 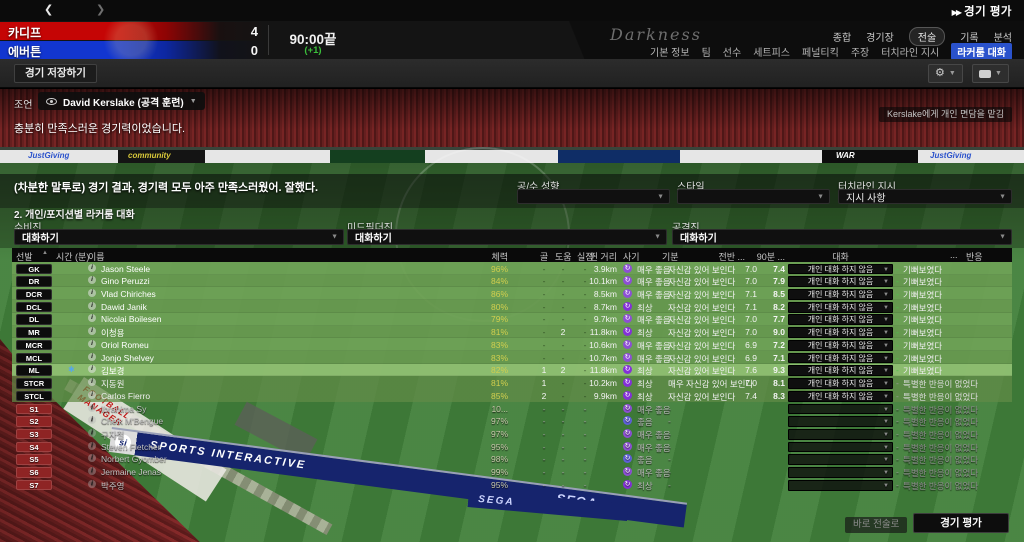 I want to click on col-time: 시간 (분), so click(x=73, y=257).